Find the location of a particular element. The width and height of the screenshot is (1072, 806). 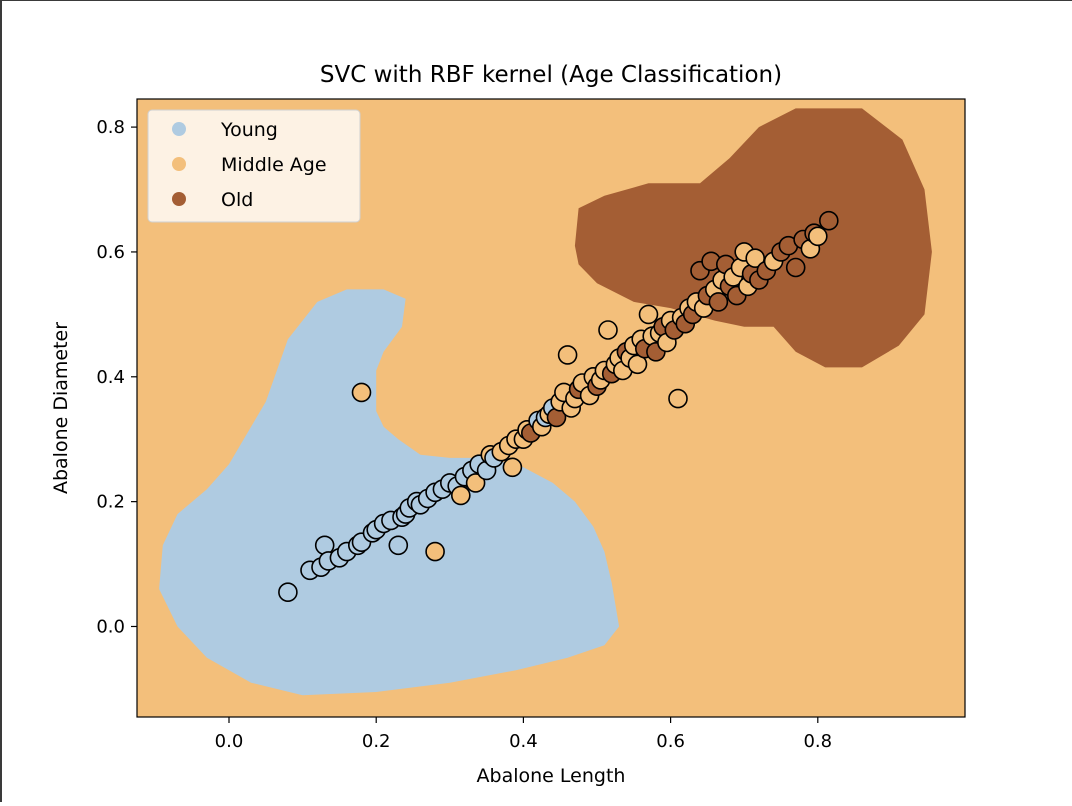

legend-box is located at coordinates (254, 166).